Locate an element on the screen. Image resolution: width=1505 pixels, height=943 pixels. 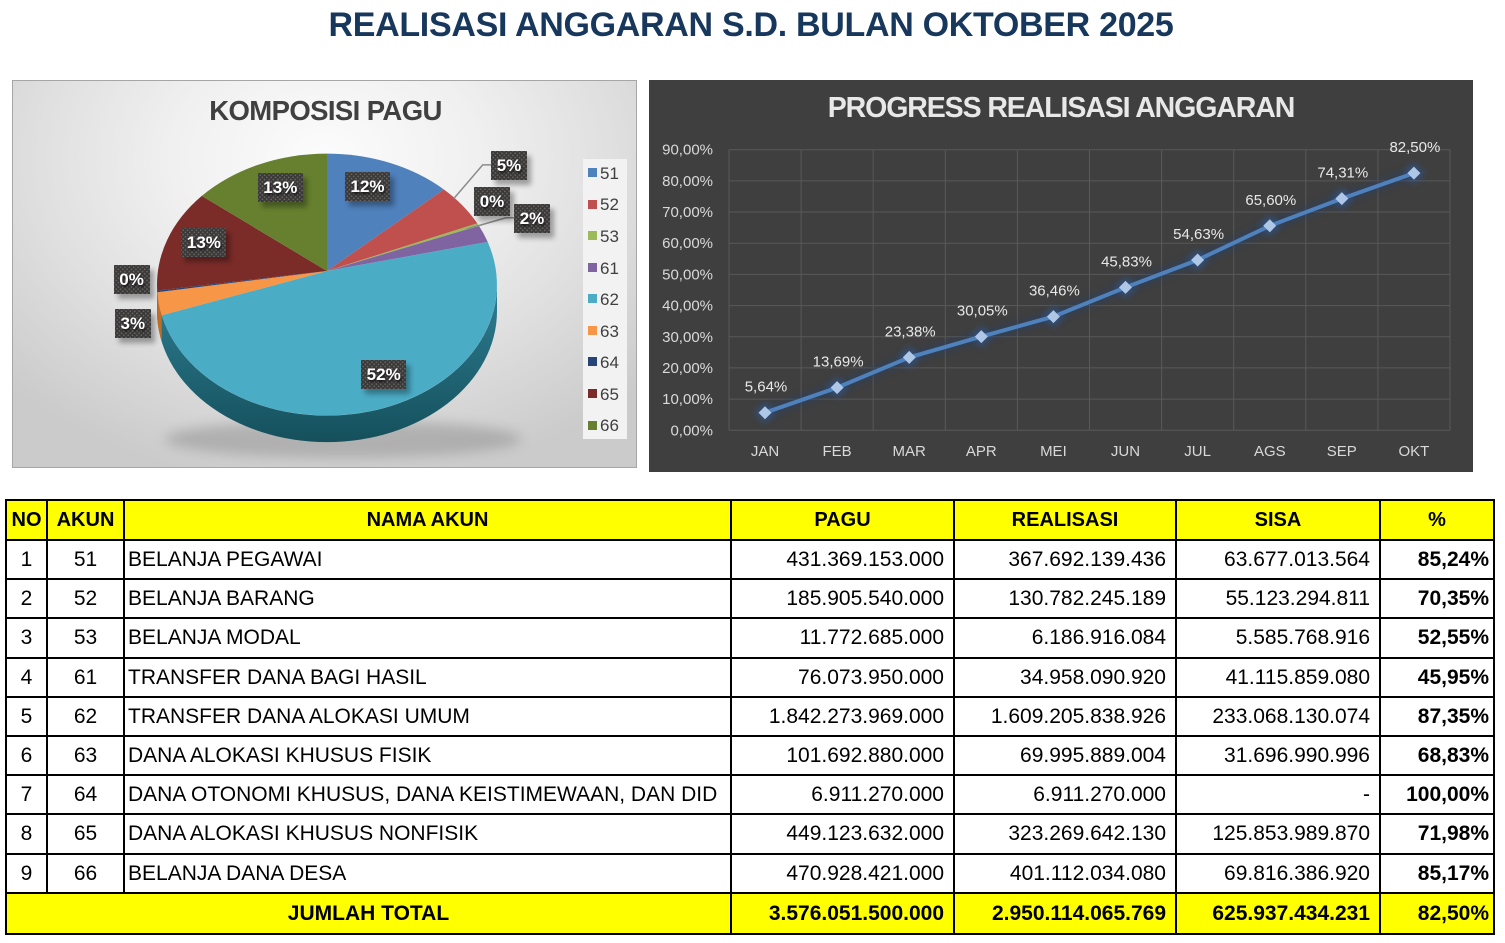
svg-text: 90,00% is located at coordinates (687, 150).